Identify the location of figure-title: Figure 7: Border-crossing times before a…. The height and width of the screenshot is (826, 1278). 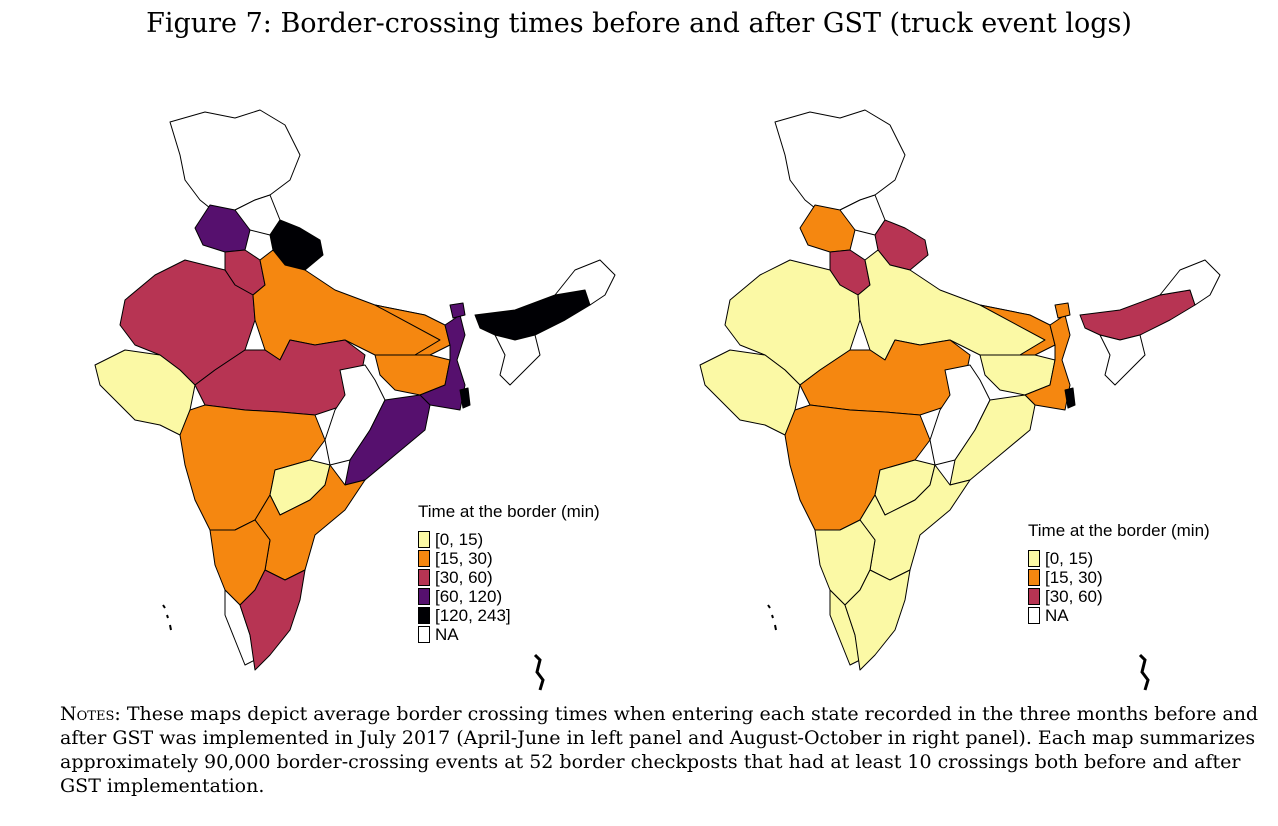
(639, 23).